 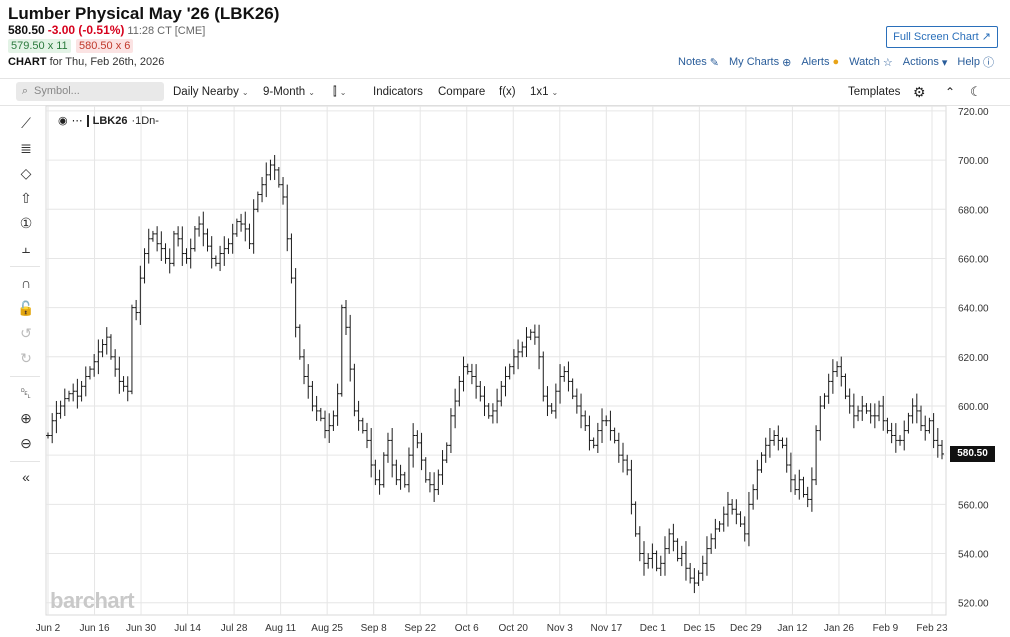 What do you see at coordinates (462, 92) in the screenshot?
I see `compare-button: Compare` at bounding box center [462, 92].